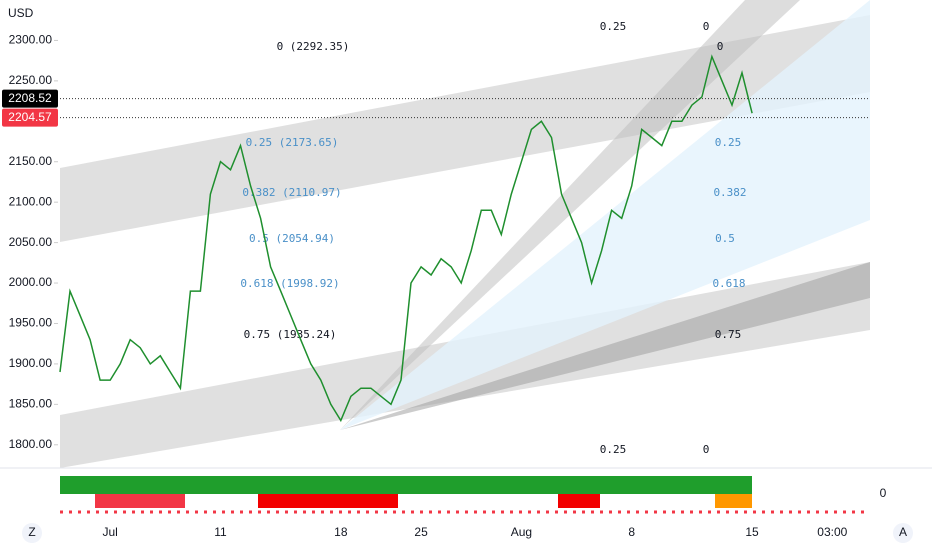 This screenshot has width=932, height=550. I want to click on x-tick-label: 25, so click(421, 532).